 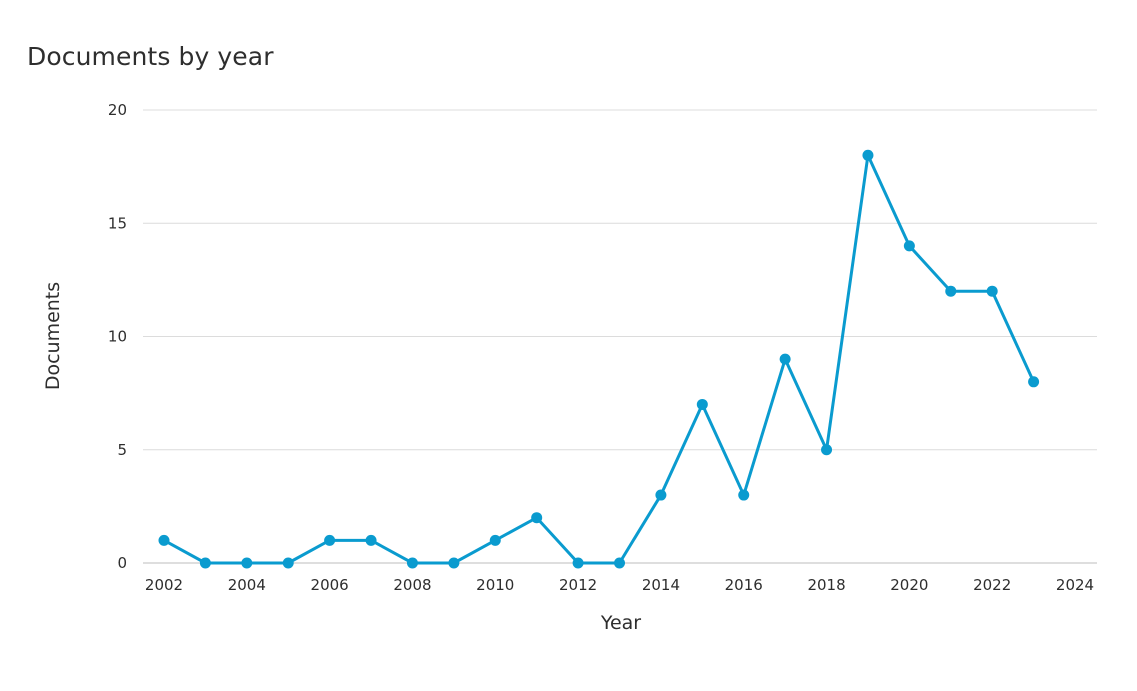 I want to click on x-tick-label-2018: 2018, so click(x=826, y=585).